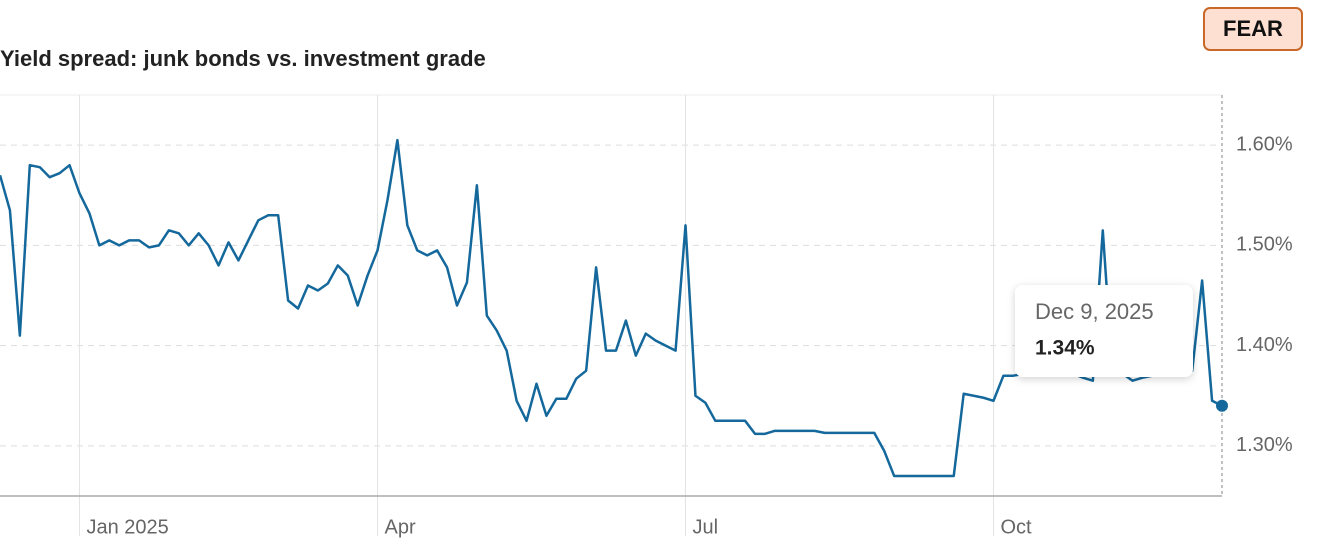 Image resolution: width=1318 pixels, height=546 pixels. Describe the element at coordinates (1264, 245) in the screenshot. I see `y-tick-label: 1.50%` at that location.